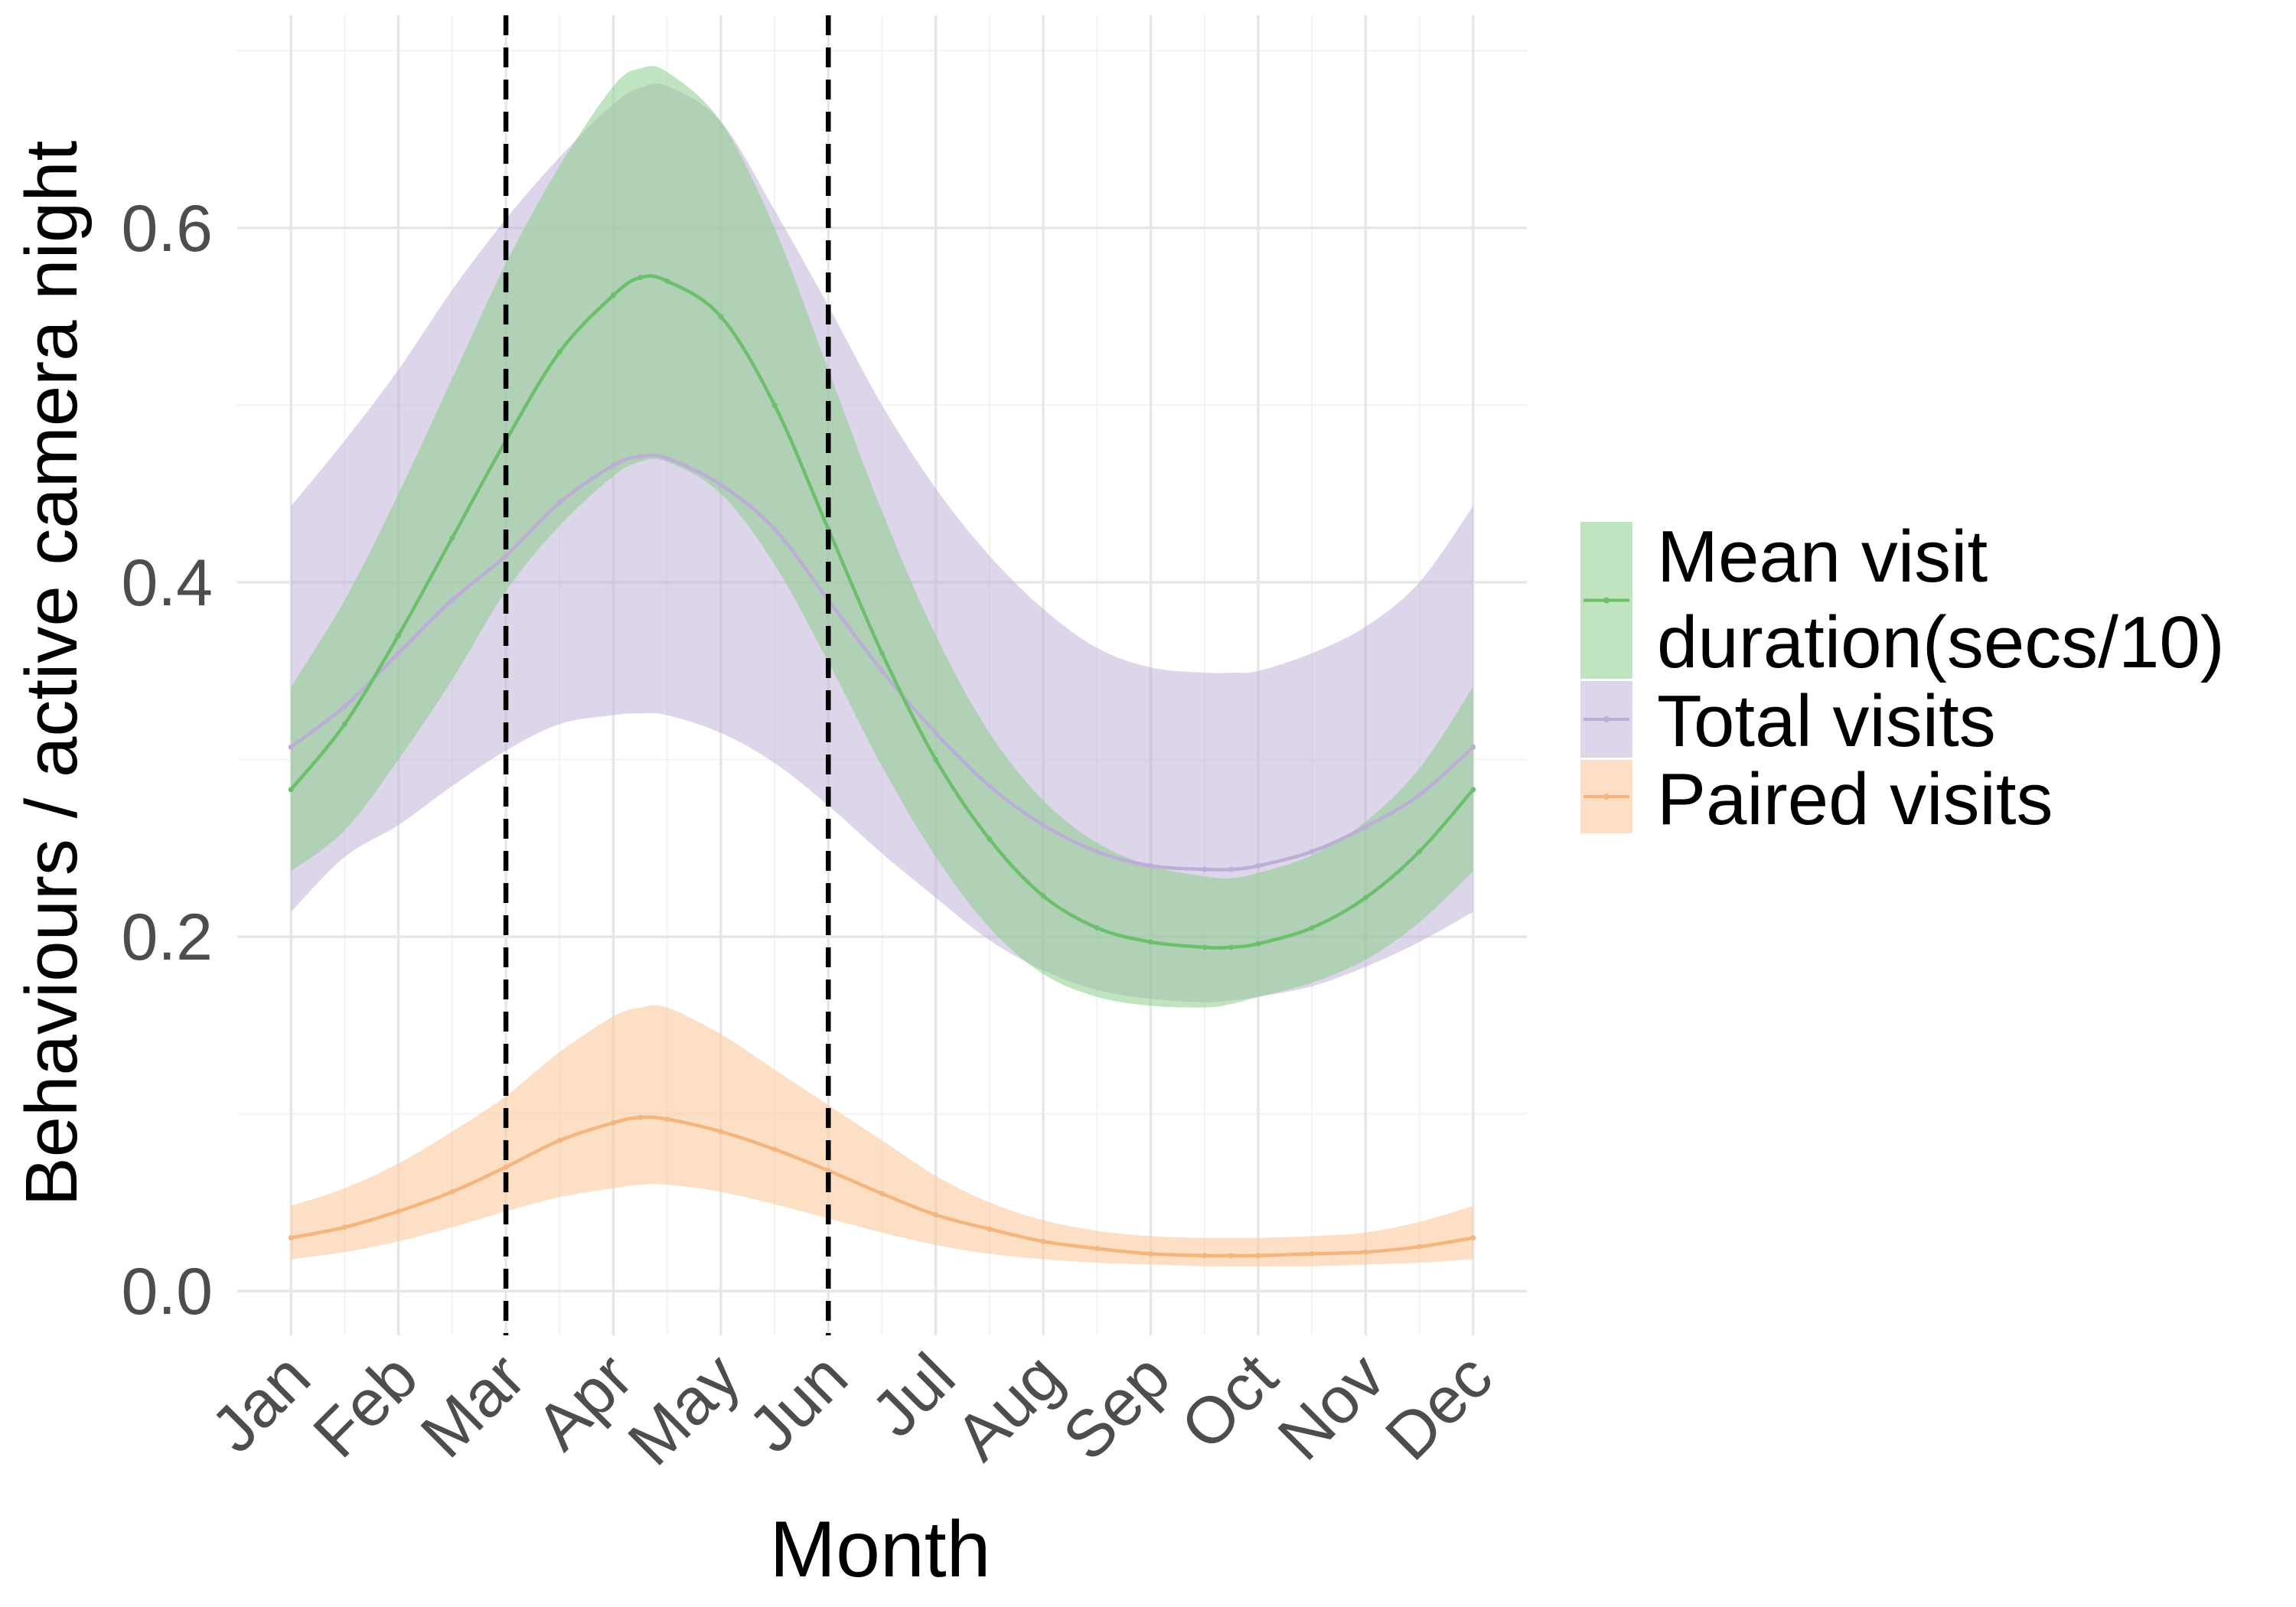  Describe the element at coordinates (1008, 1407) in the screenshot. I see `x-tick-label-aug: Aug` at that location.